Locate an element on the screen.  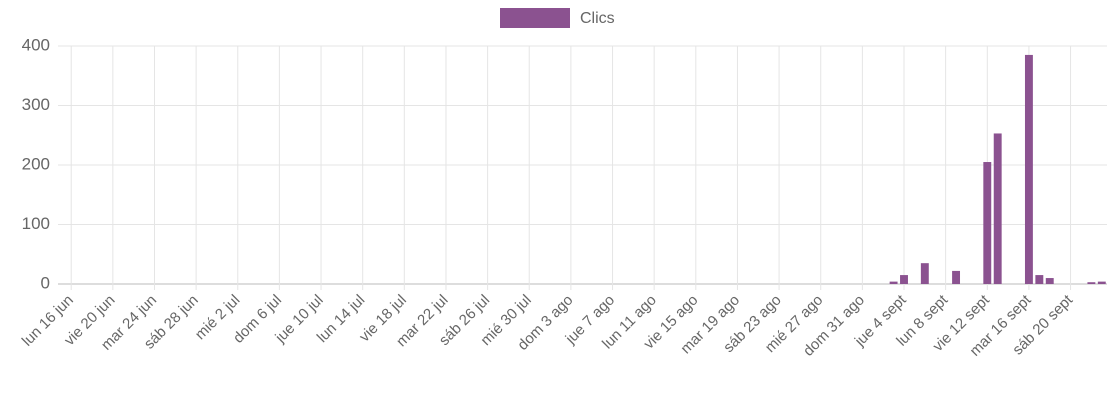
y-tick-label: 200 is located at coordinates (36, 163).